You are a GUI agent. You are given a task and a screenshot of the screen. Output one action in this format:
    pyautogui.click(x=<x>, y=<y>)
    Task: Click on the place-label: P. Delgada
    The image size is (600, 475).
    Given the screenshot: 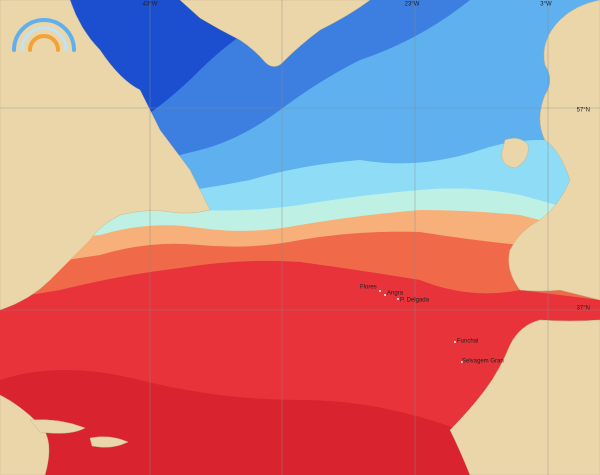 What is the action you would take?
    pyautogui.click(x=415, y=301)
    